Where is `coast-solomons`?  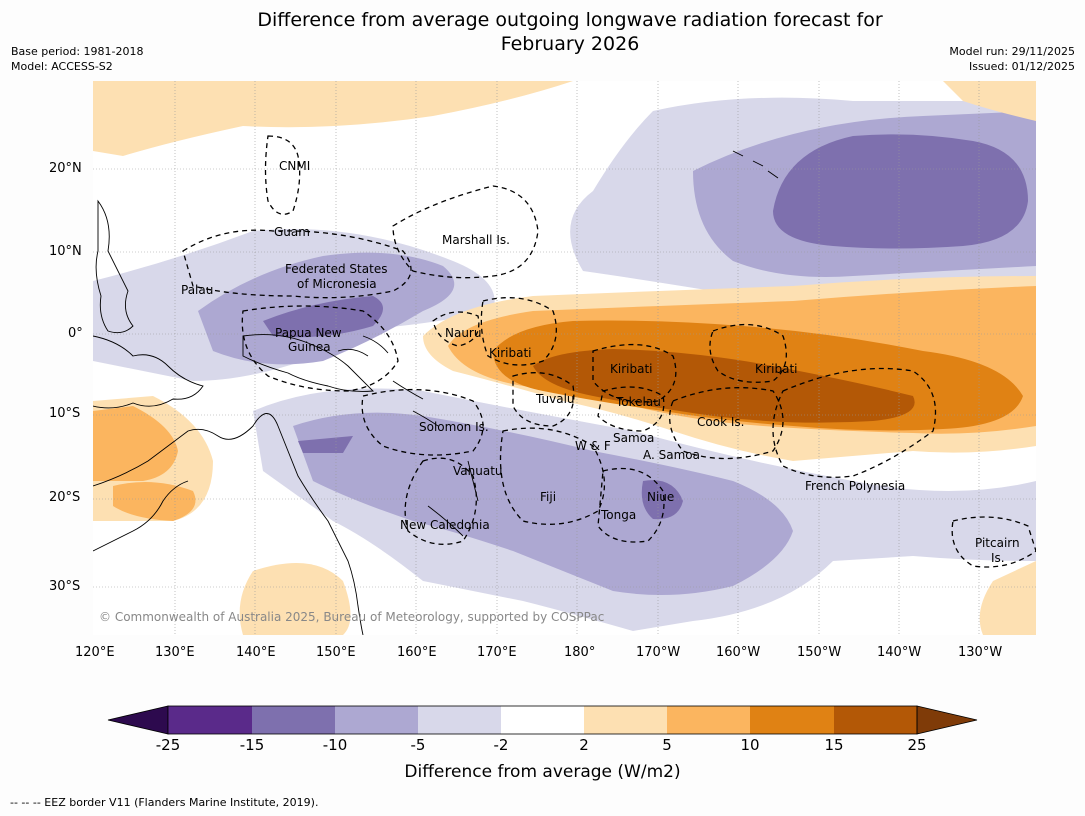
coast-solomons is located at coordinates (415, 403).